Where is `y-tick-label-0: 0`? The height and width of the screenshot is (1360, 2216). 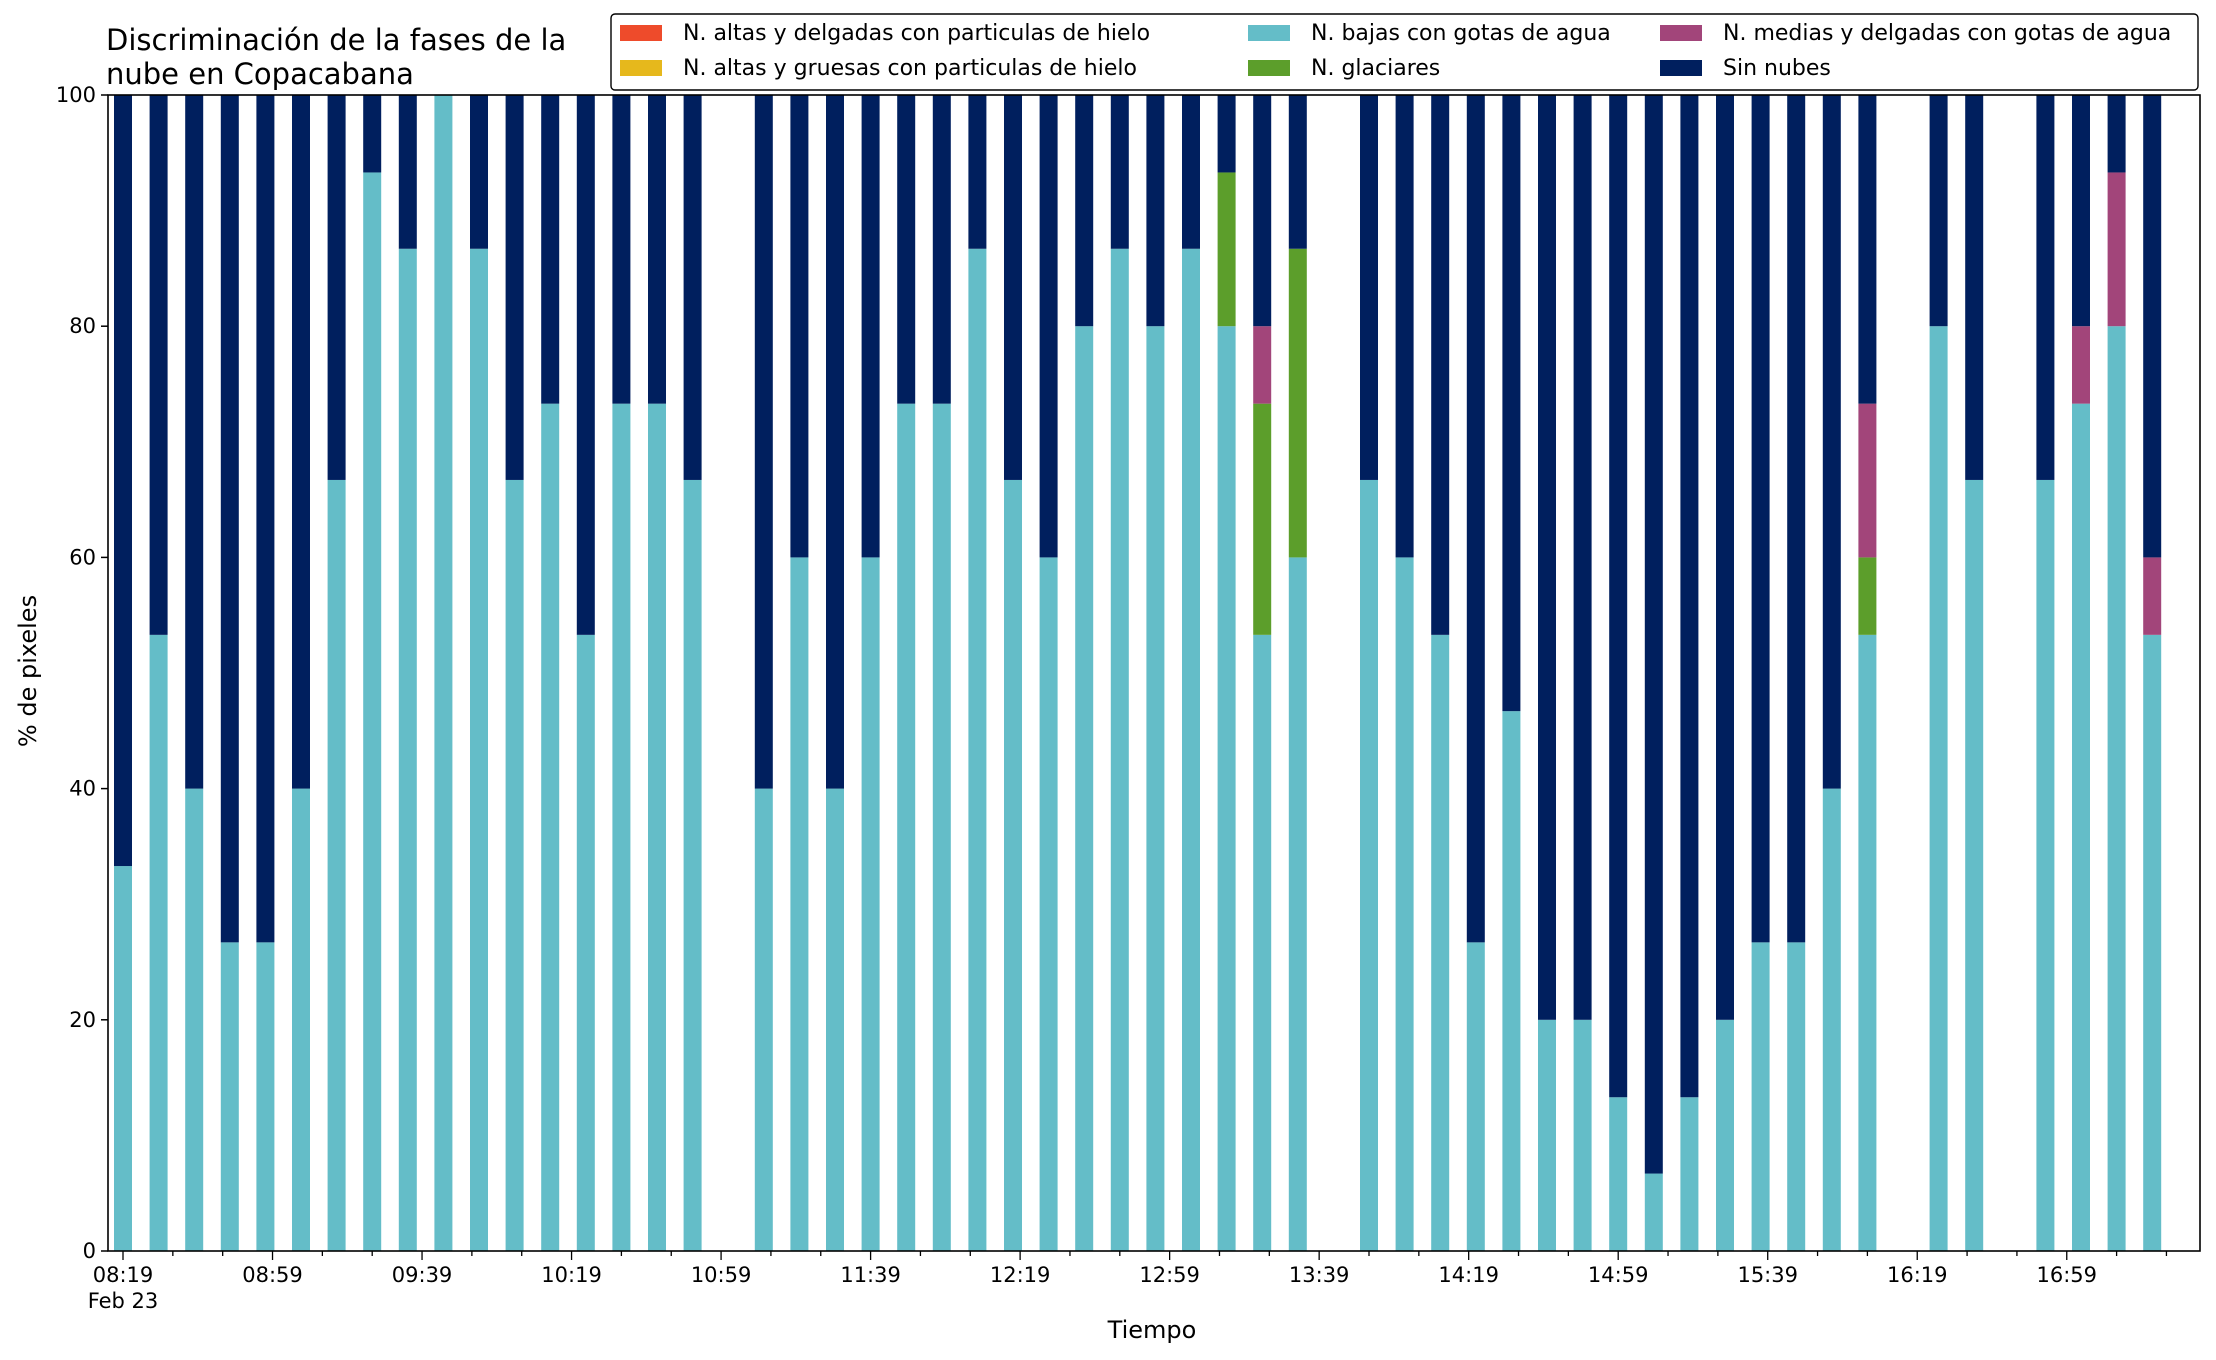
y-tick-label-0: 0 is located at coordinates (89, 1251).